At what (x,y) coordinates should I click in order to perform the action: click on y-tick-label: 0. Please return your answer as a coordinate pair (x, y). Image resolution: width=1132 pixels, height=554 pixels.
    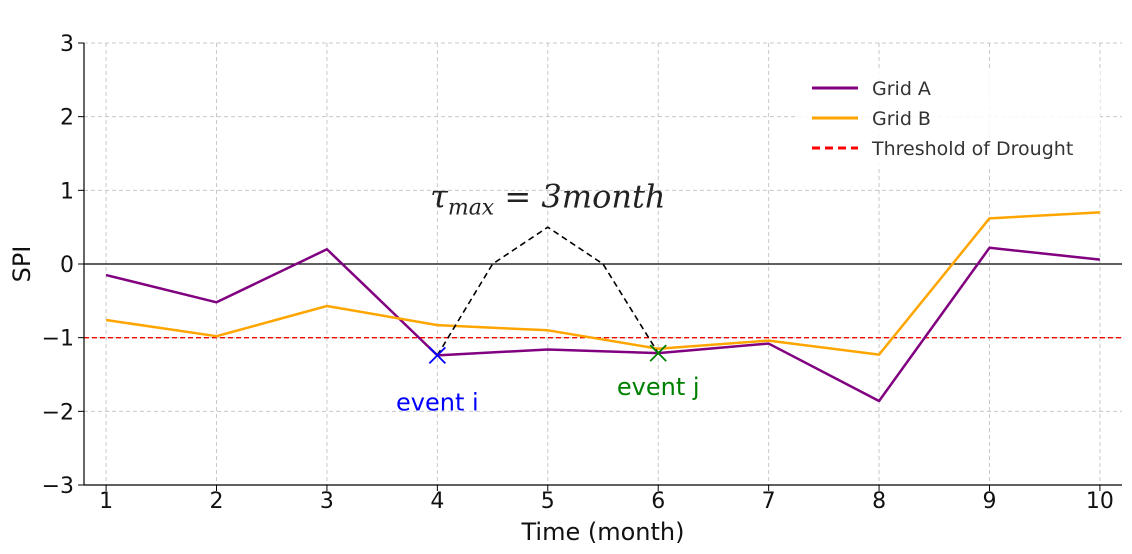
    Looking at the image, I should click on (67, 265).